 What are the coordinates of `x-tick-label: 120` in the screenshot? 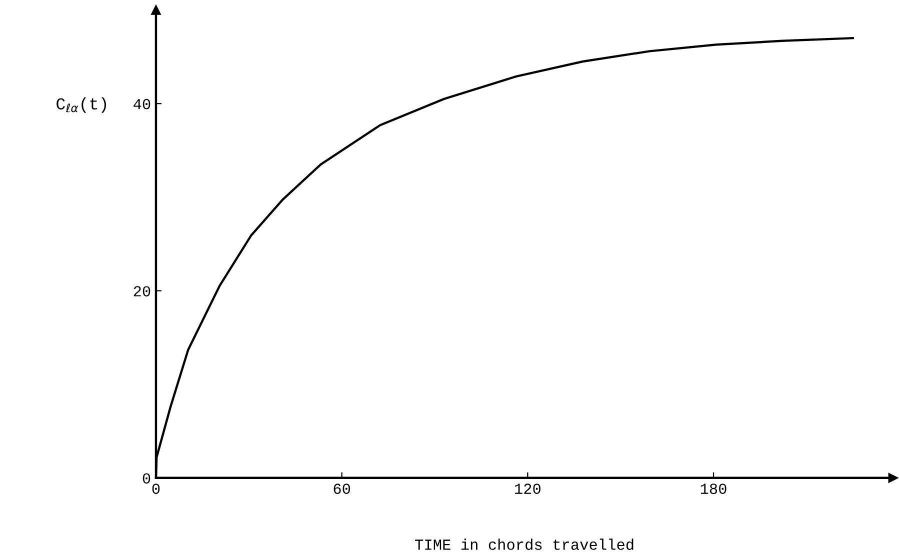 It's located at (527, 489).